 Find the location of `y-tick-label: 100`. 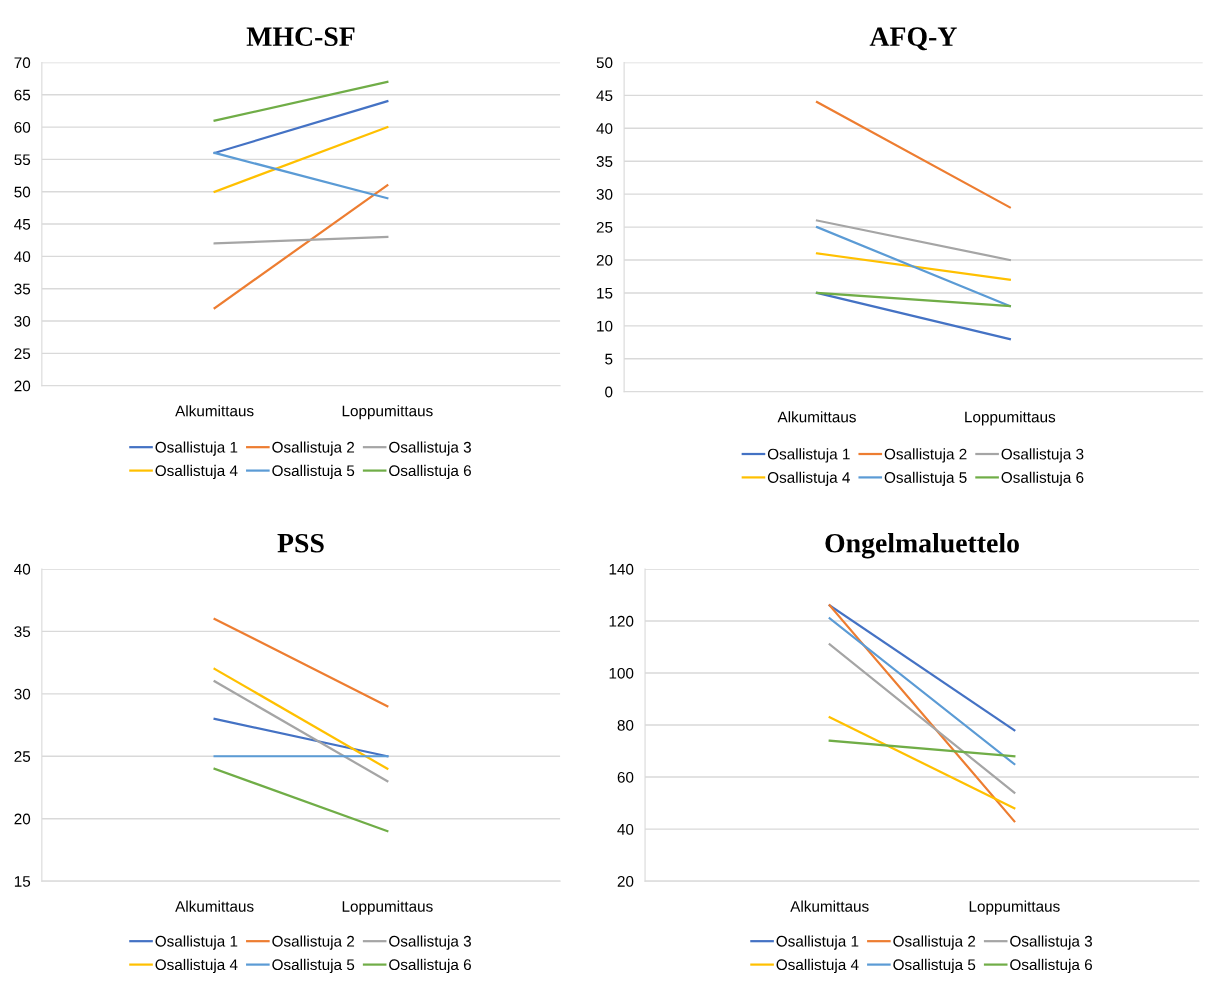

y-tick-label: 100 is located at coordinates (621, 673).